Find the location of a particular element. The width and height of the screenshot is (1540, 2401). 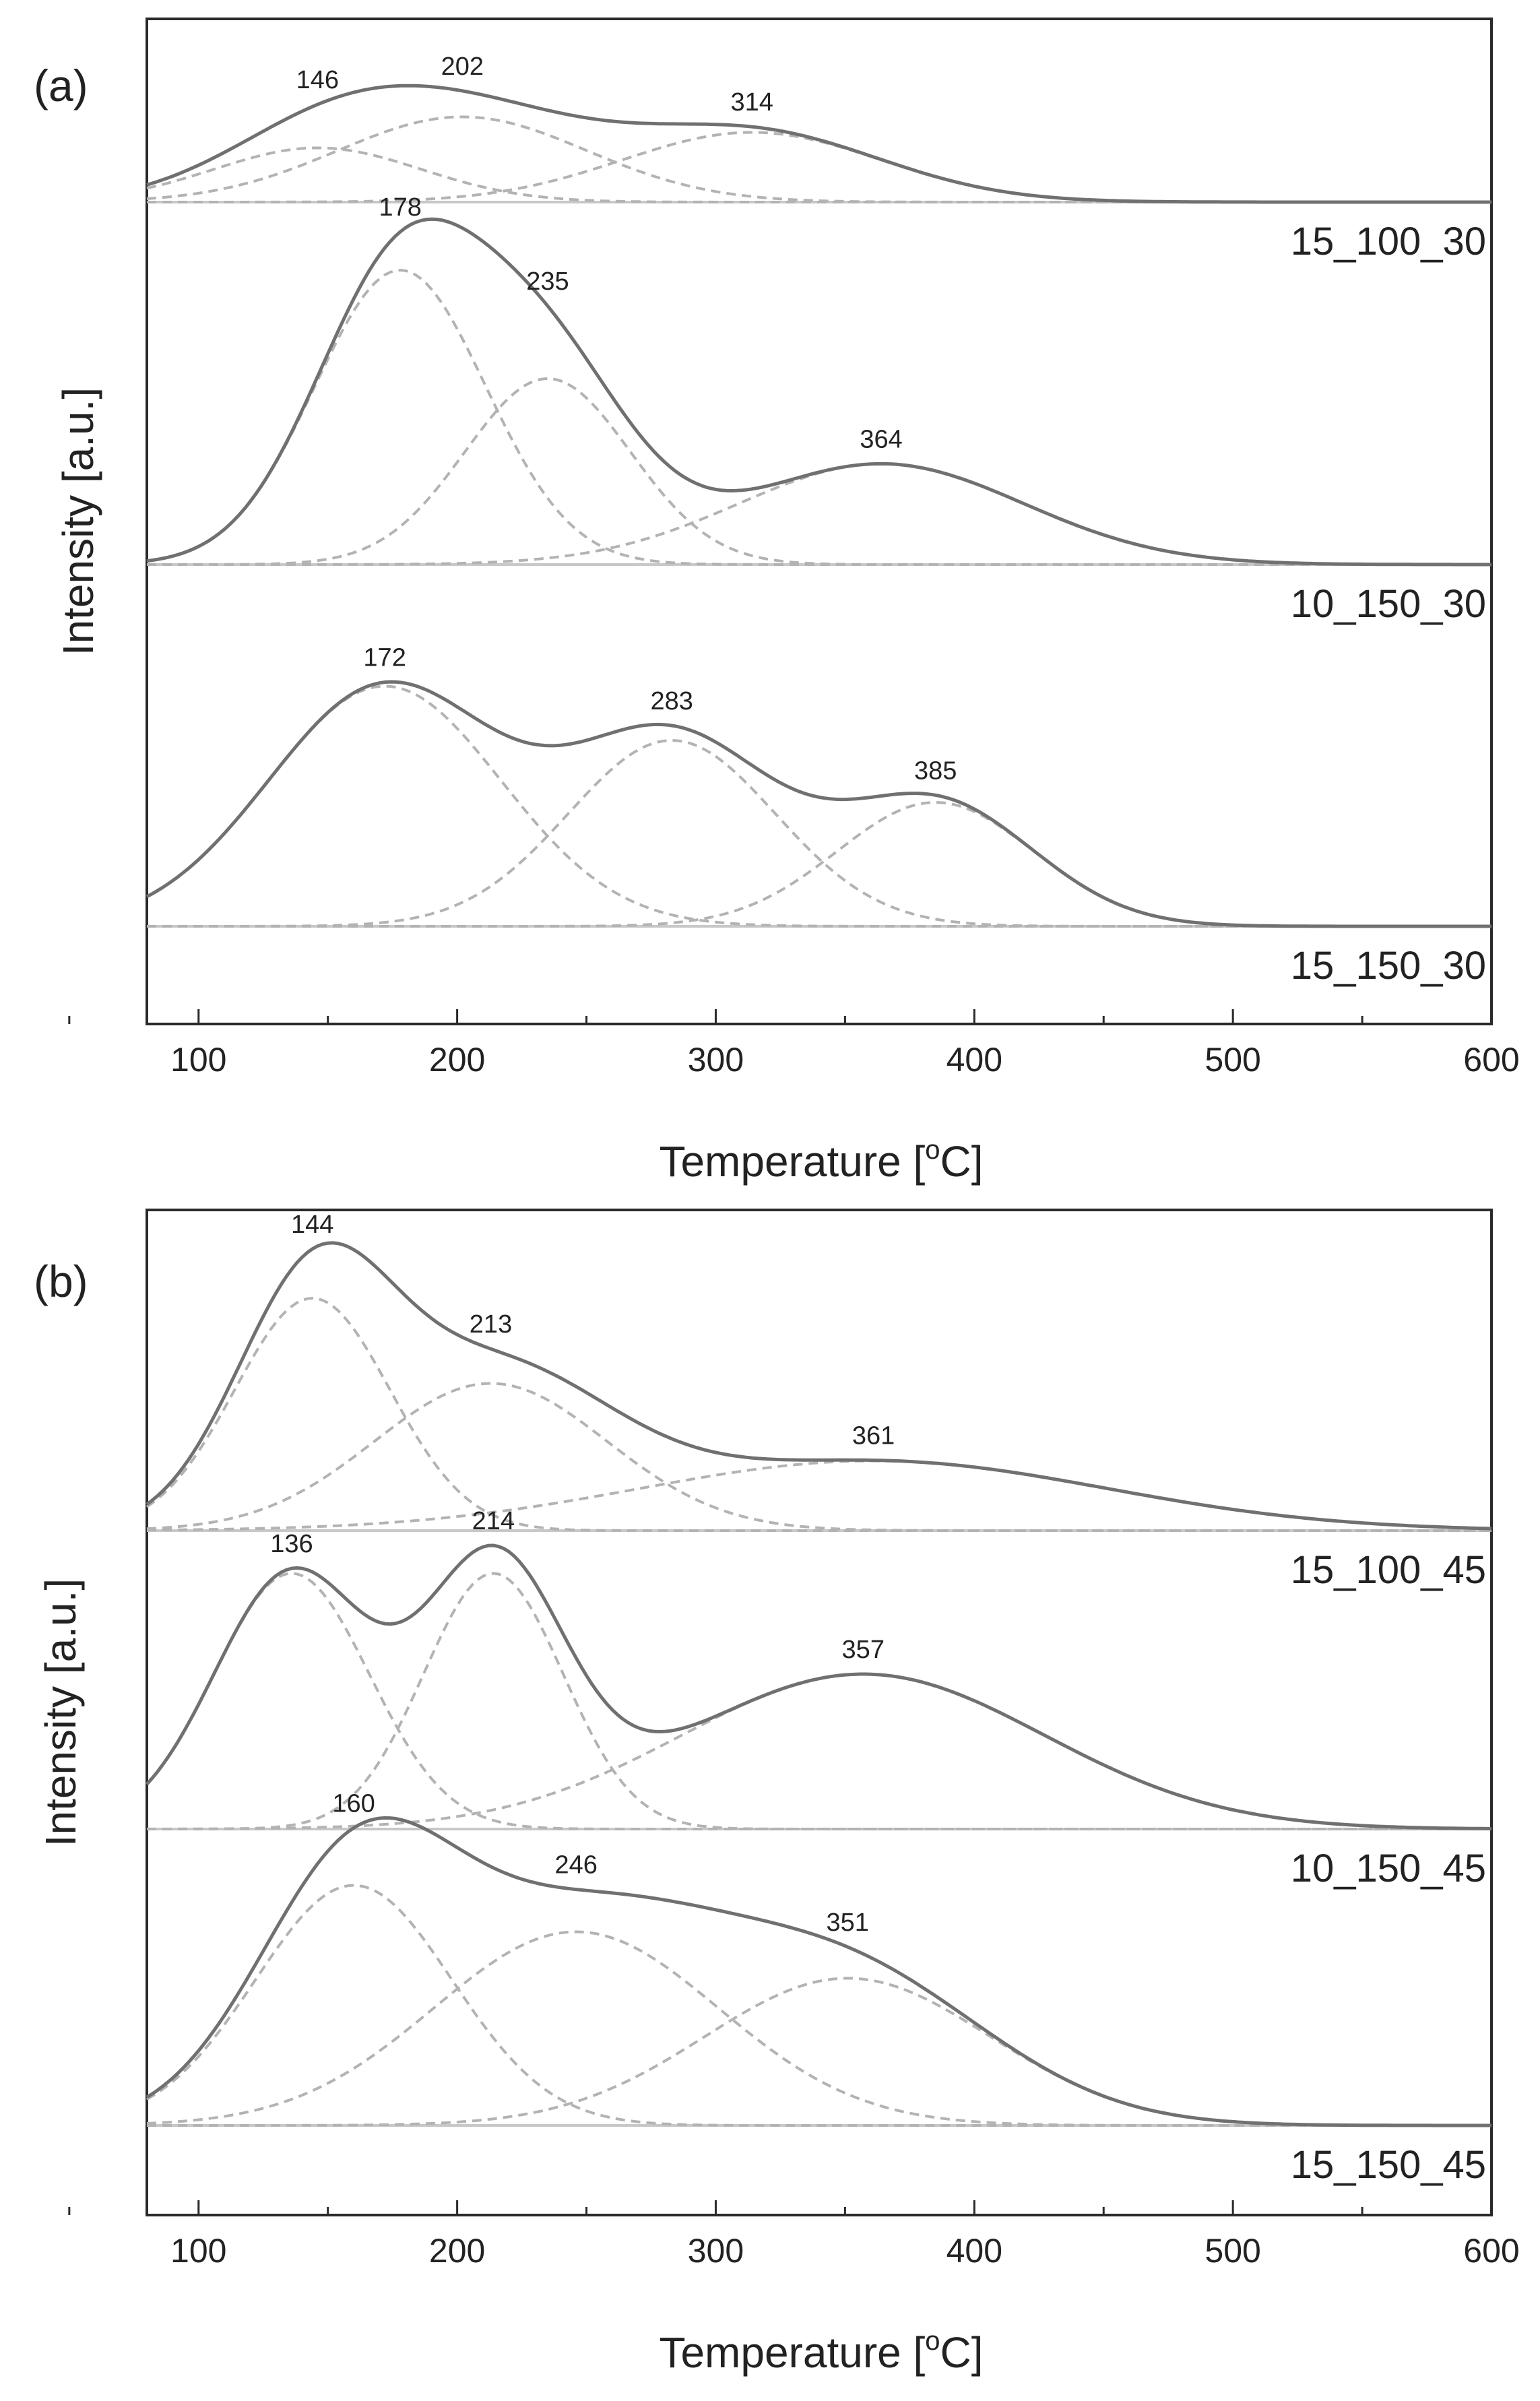

series-label: 10_150_30 is located at coordinates (1388, 604).